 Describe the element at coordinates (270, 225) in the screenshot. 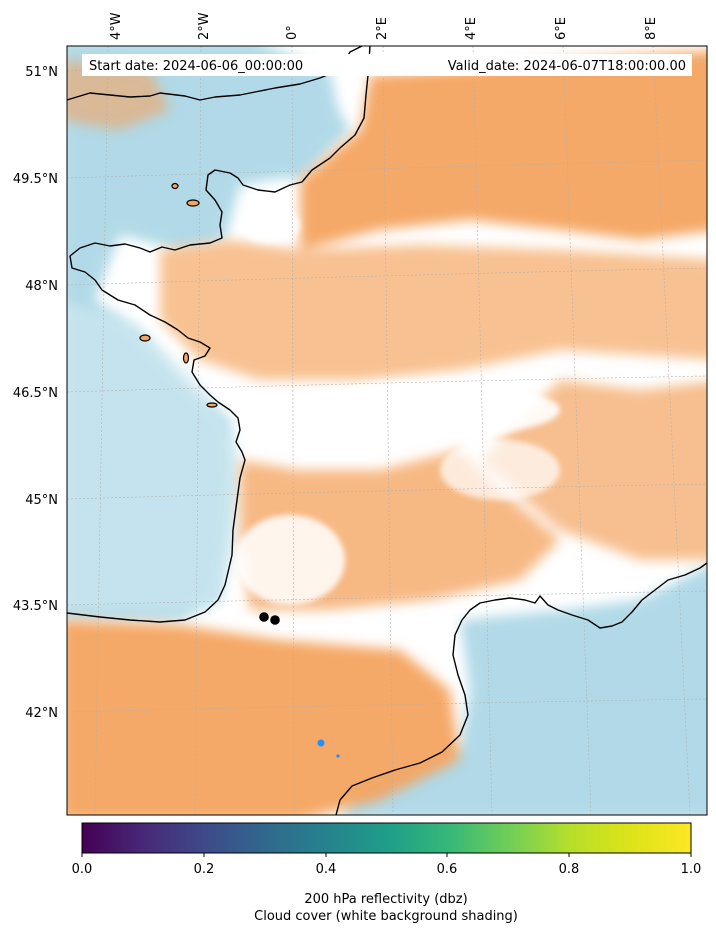

I see `clear-gap-normandy` at that location.